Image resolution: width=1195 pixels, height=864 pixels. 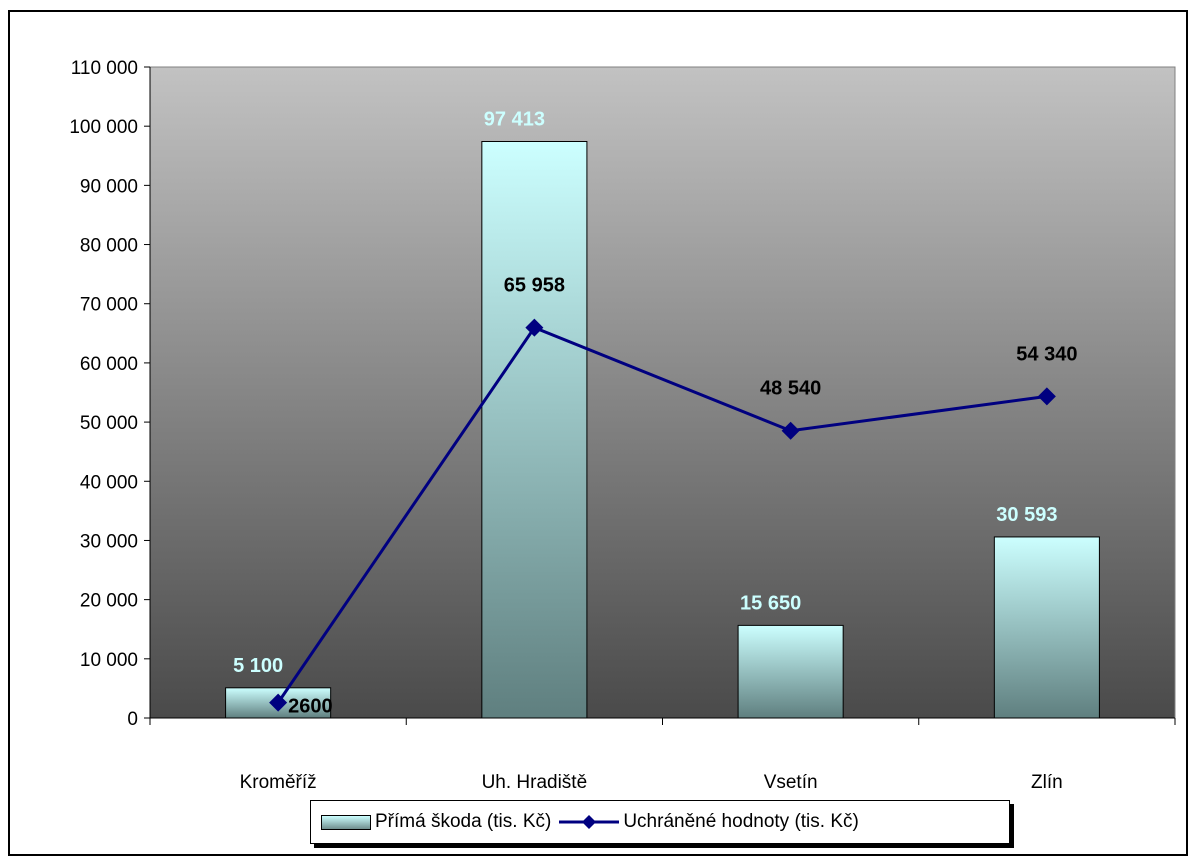 What do you see at coordinates (109, 482) in the screenshot?
I see `y-tick-label: 40 000` at bounding box center [109, 482].